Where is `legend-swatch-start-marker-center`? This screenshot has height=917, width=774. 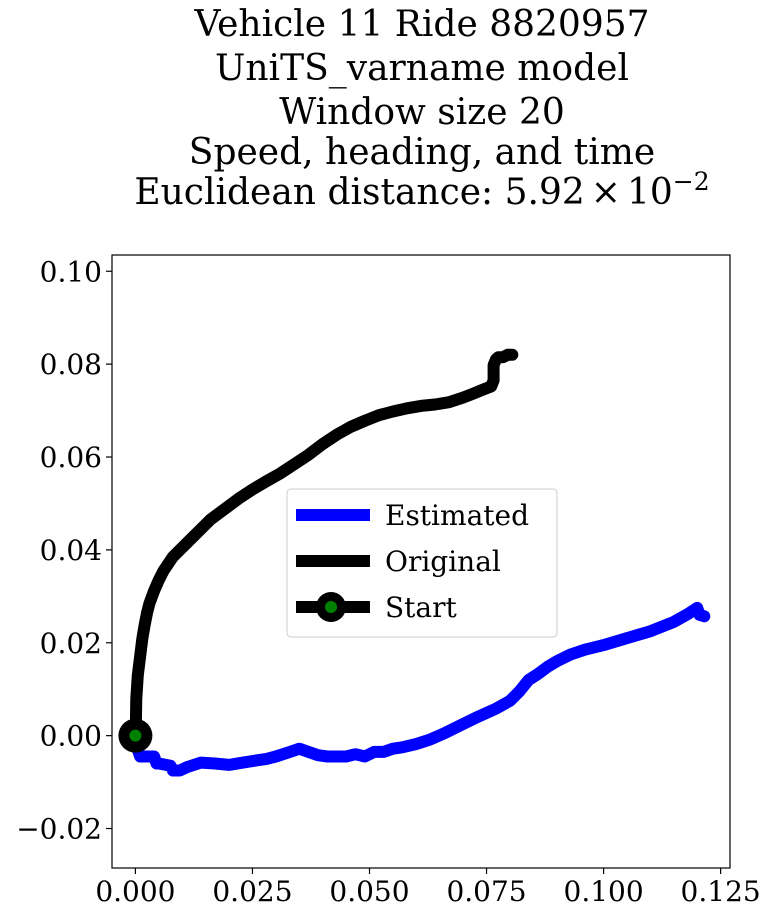 legend-swatch-start-marker-center is located at coordinates (331, 607).